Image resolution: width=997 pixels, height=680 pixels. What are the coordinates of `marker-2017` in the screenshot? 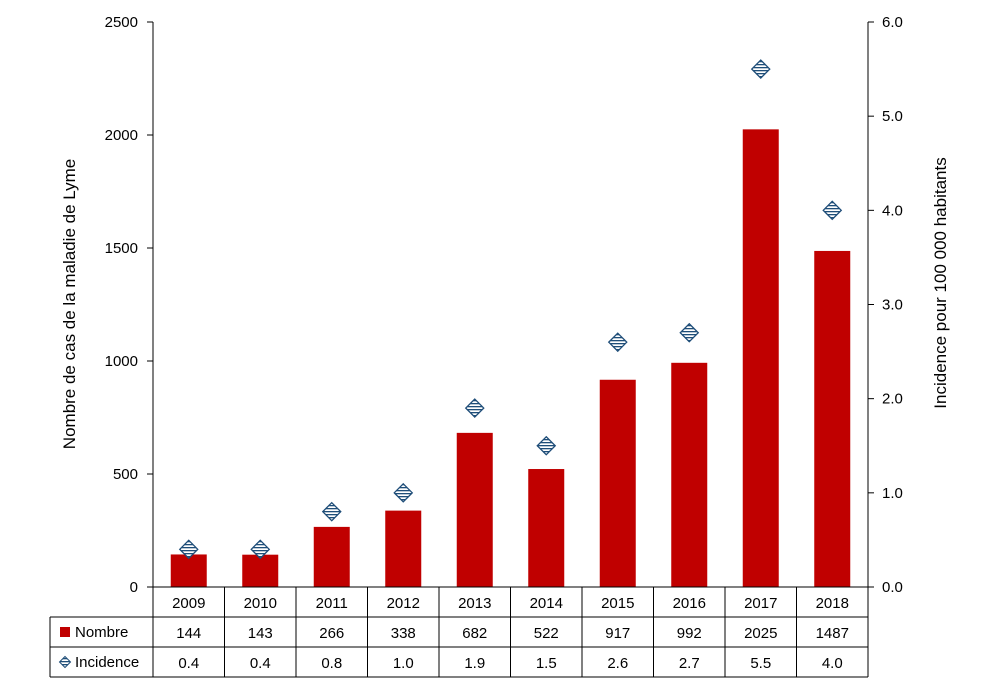 It's located at (760, 69).